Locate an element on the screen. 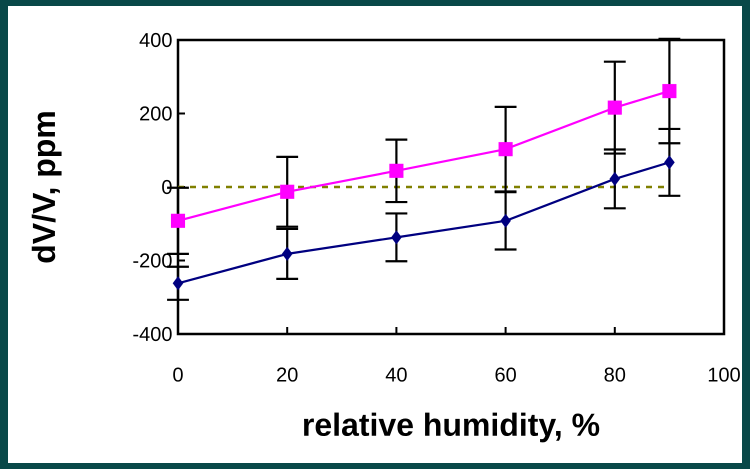 The image size is (750, 469). x-tick-label: 60 is located at coordinates (506, 375).